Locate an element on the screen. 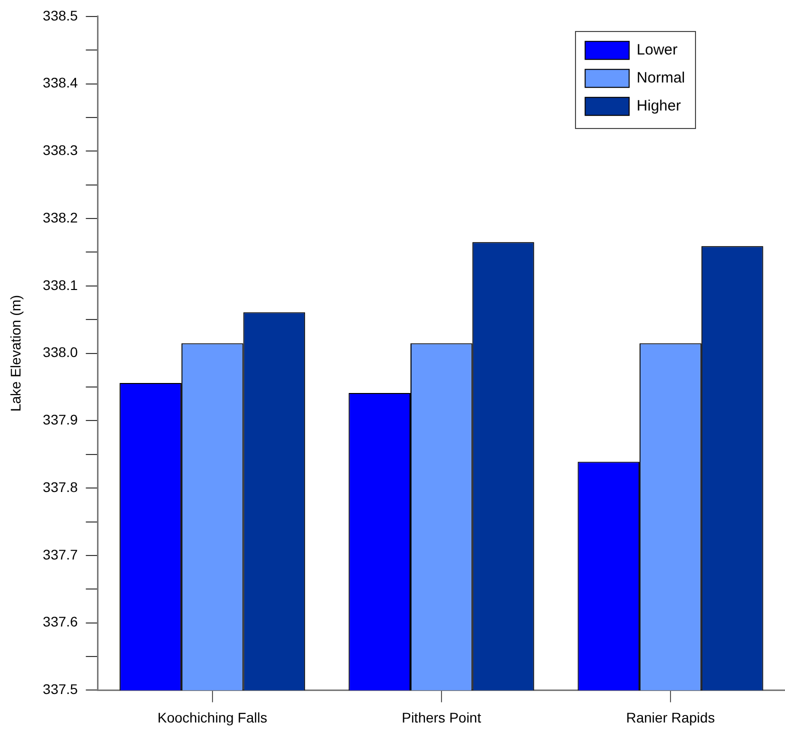  x-tick-label: Koochiching Falls is located at coordinates (212, 717).